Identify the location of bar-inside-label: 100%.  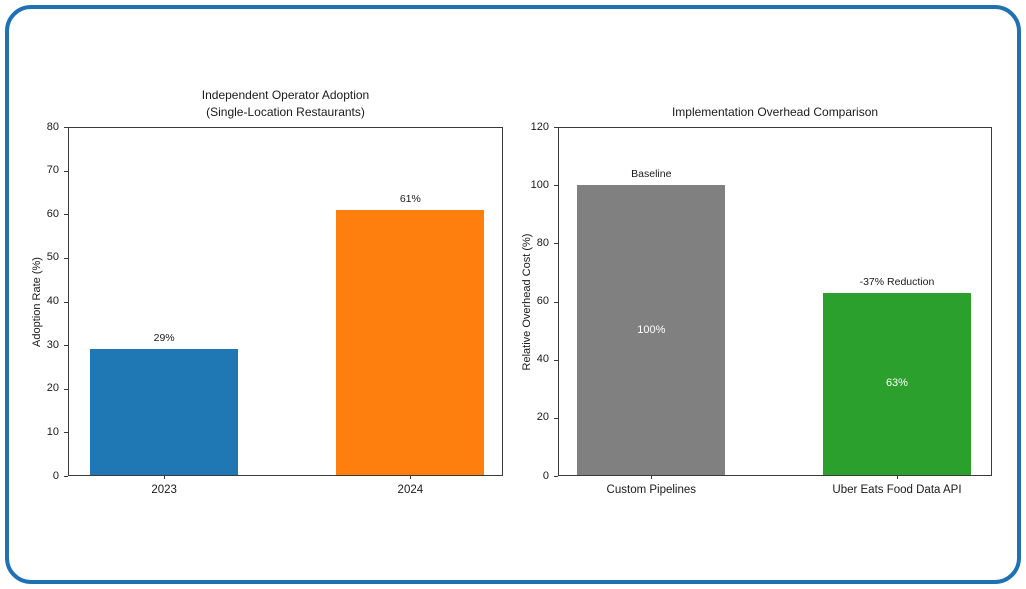
(651, 329).